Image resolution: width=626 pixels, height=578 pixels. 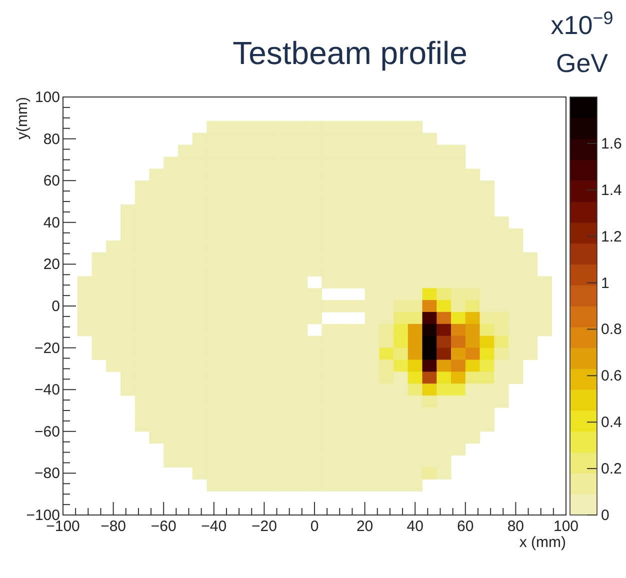 What do you see at coordinates (47, 390) in the screenshot?
I see `y-tick-label: −40` at bounding box center [47, 390].